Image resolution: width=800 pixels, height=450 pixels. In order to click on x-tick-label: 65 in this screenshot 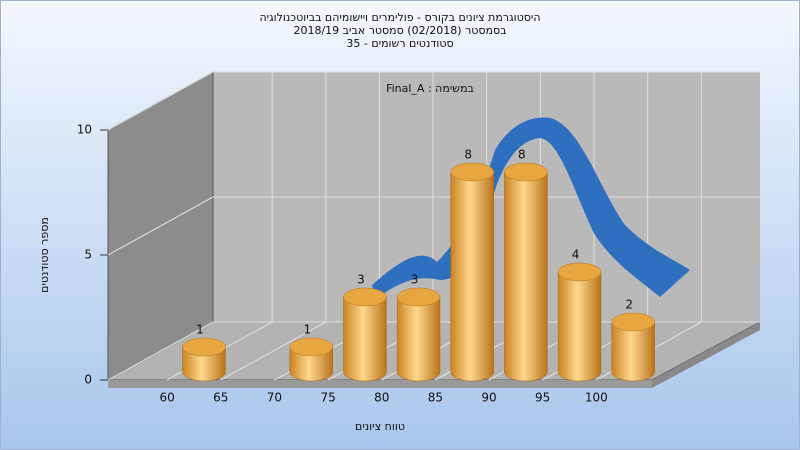, I will do `click(220, 398)`.